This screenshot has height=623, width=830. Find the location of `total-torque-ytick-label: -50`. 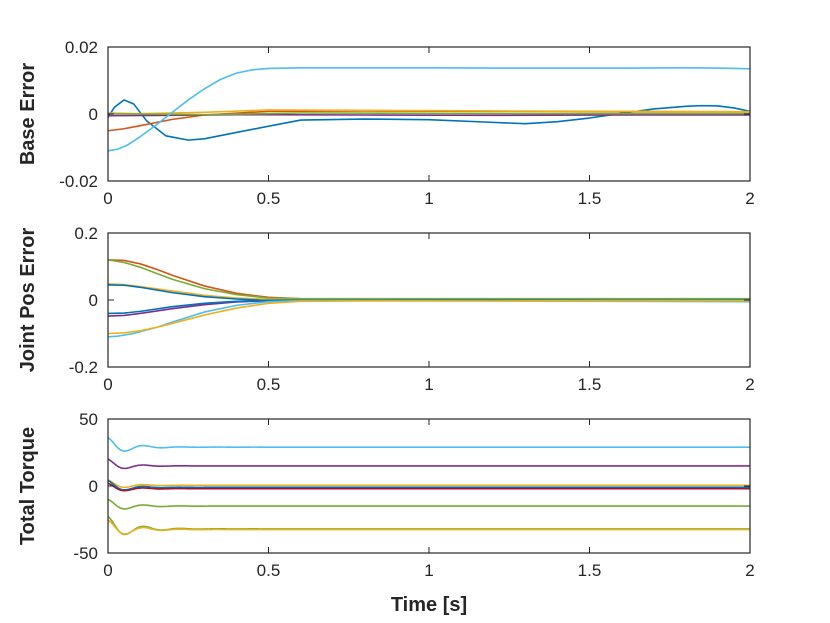

total-torque-ytick-label: -50 is located at coordinates (85, 553).